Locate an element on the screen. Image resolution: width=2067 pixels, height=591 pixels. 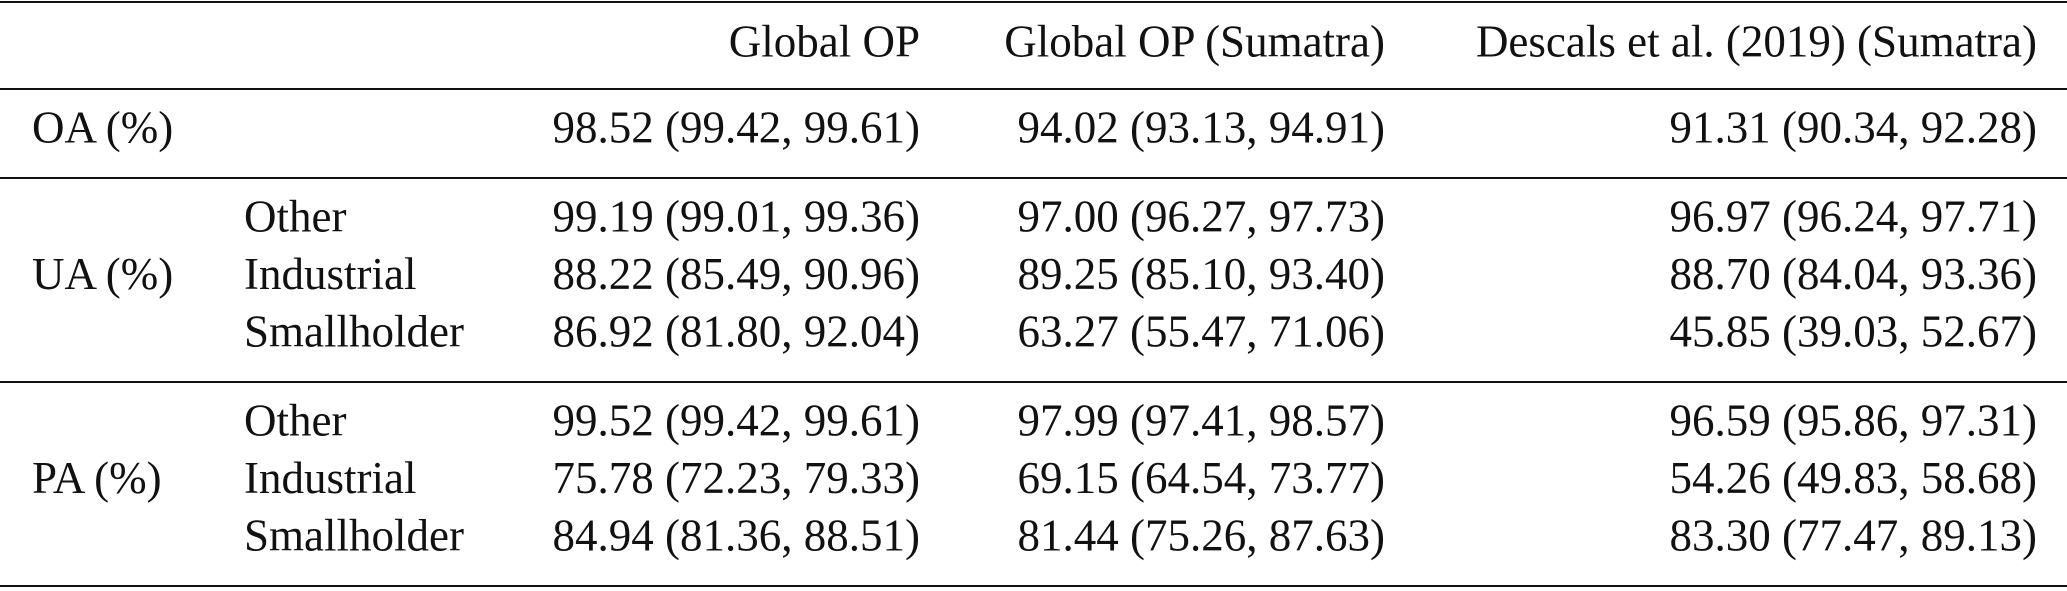
cell: 84.94 (81.36, 88.51) is located at coordinates (736, 535).